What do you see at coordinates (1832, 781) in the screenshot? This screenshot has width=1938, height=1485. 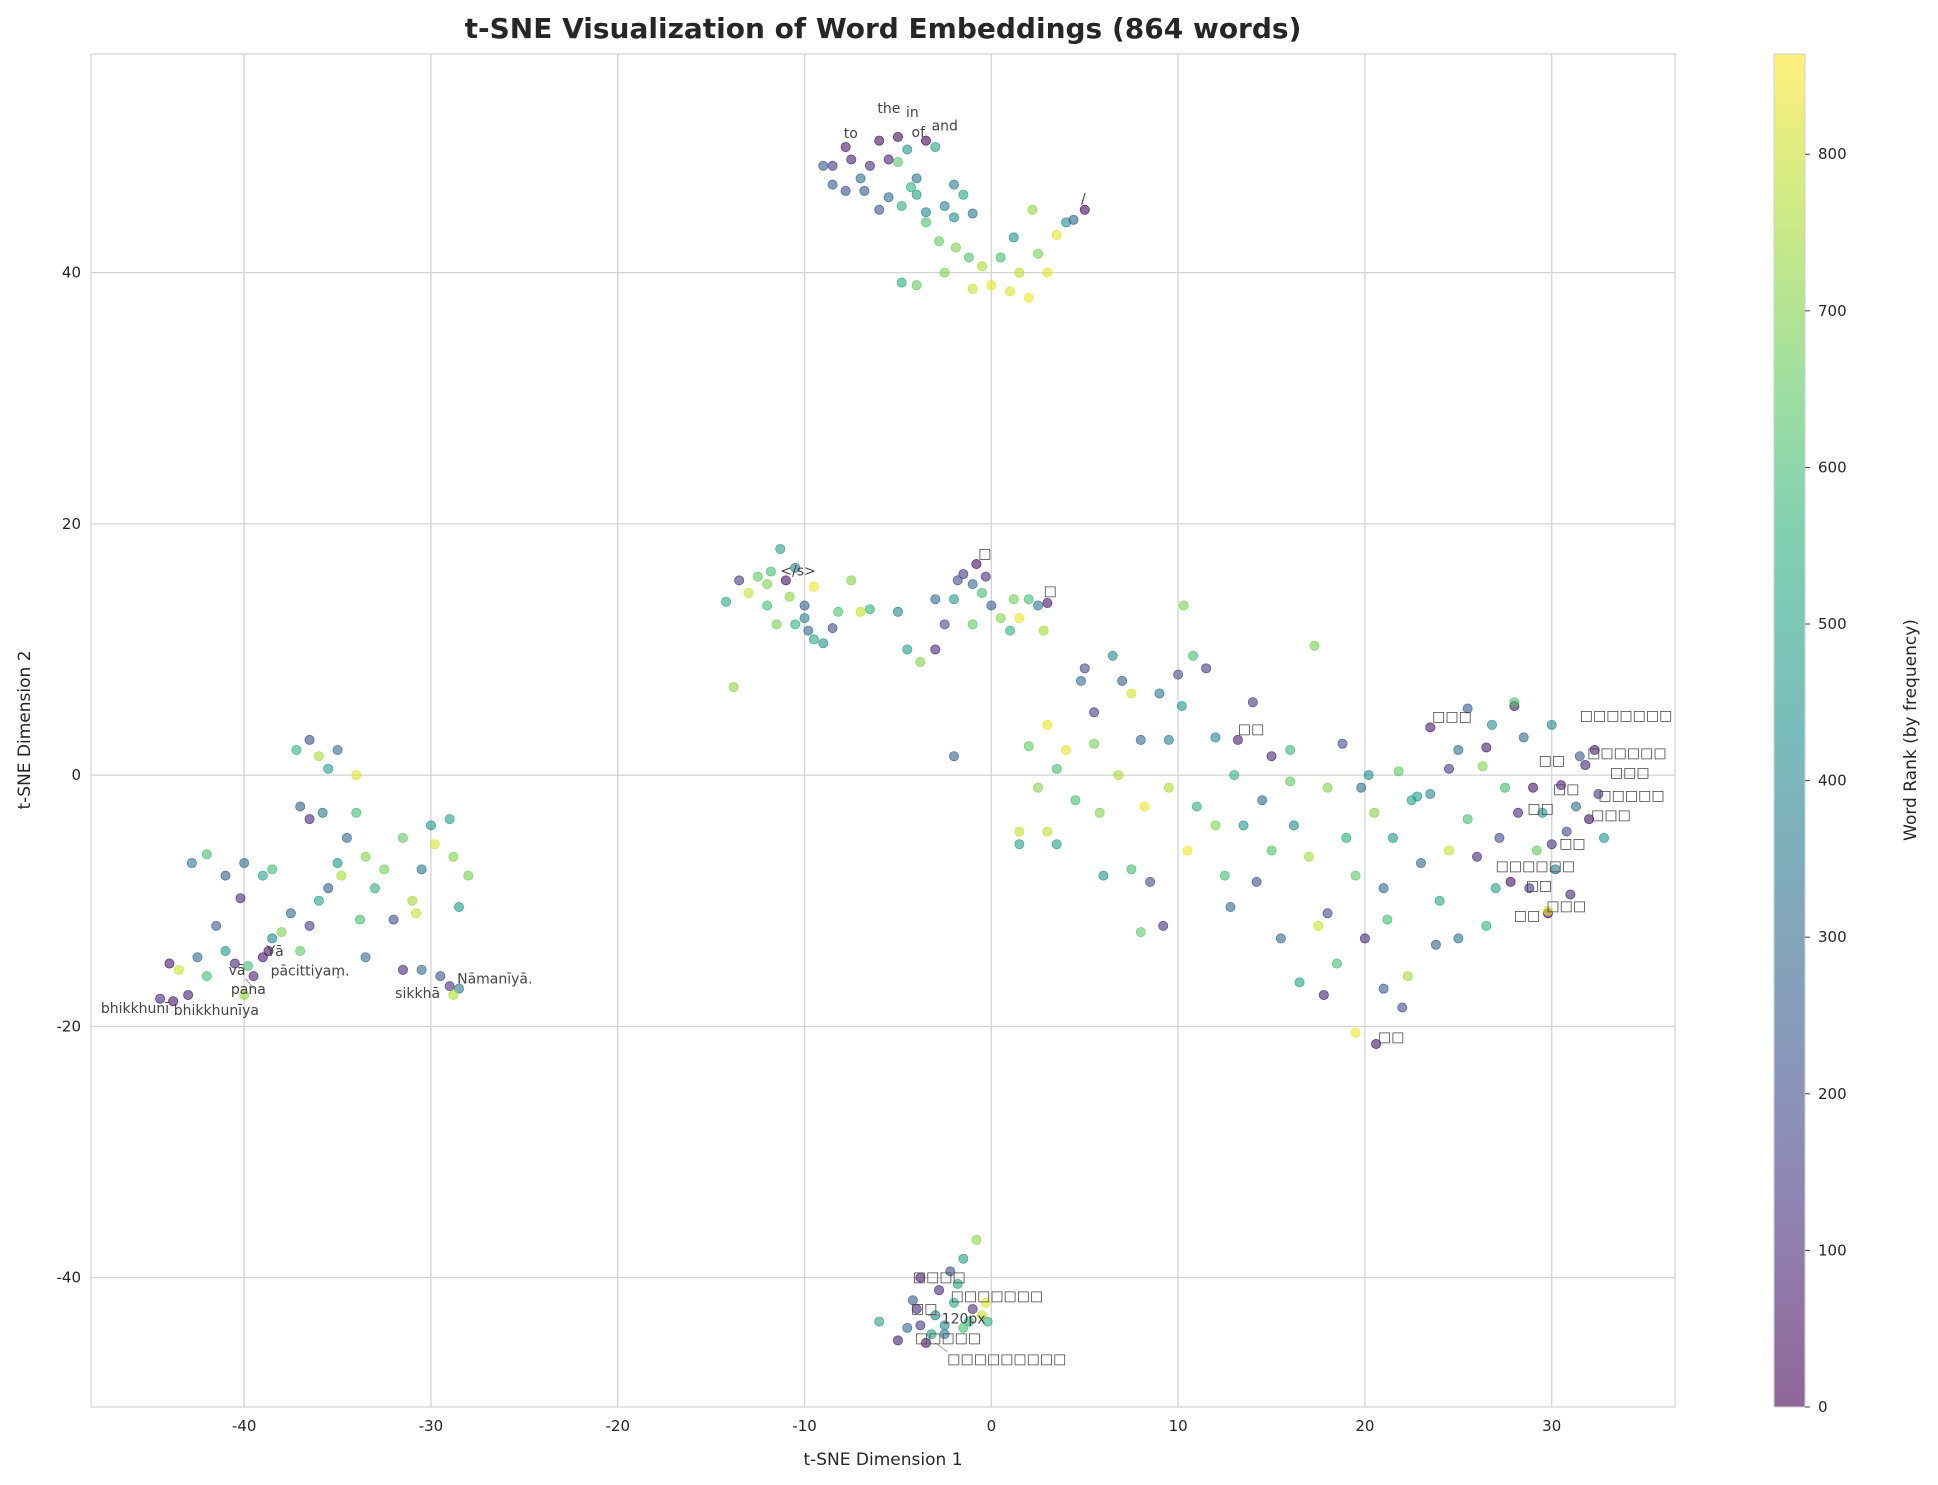 I see `colorbar-tick-label: 400` at bounding box center [1832, 781].